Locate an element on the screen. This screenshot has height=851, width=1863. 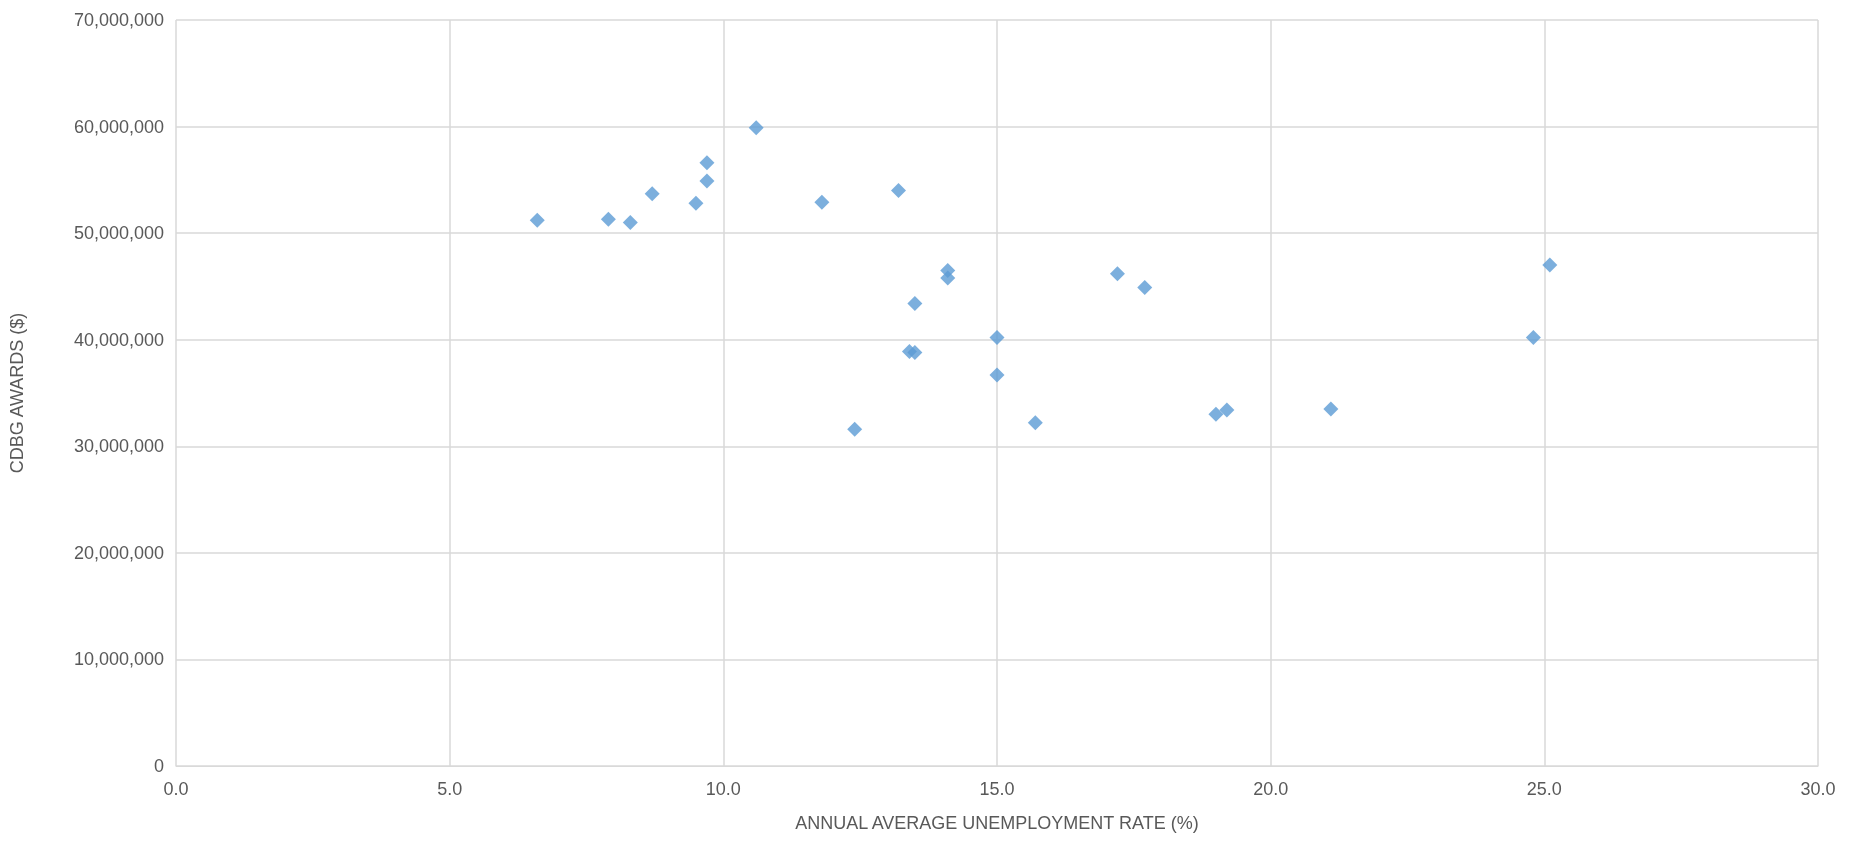
x-tick-label: 10.0 is located at coordinates (723, 789).